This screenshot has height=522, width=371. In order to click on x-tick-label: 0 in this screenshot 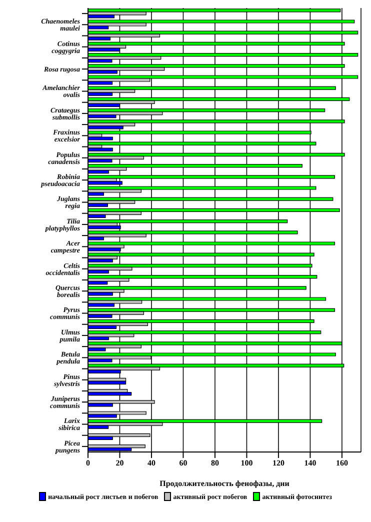, I will do `click(88, 463)`.